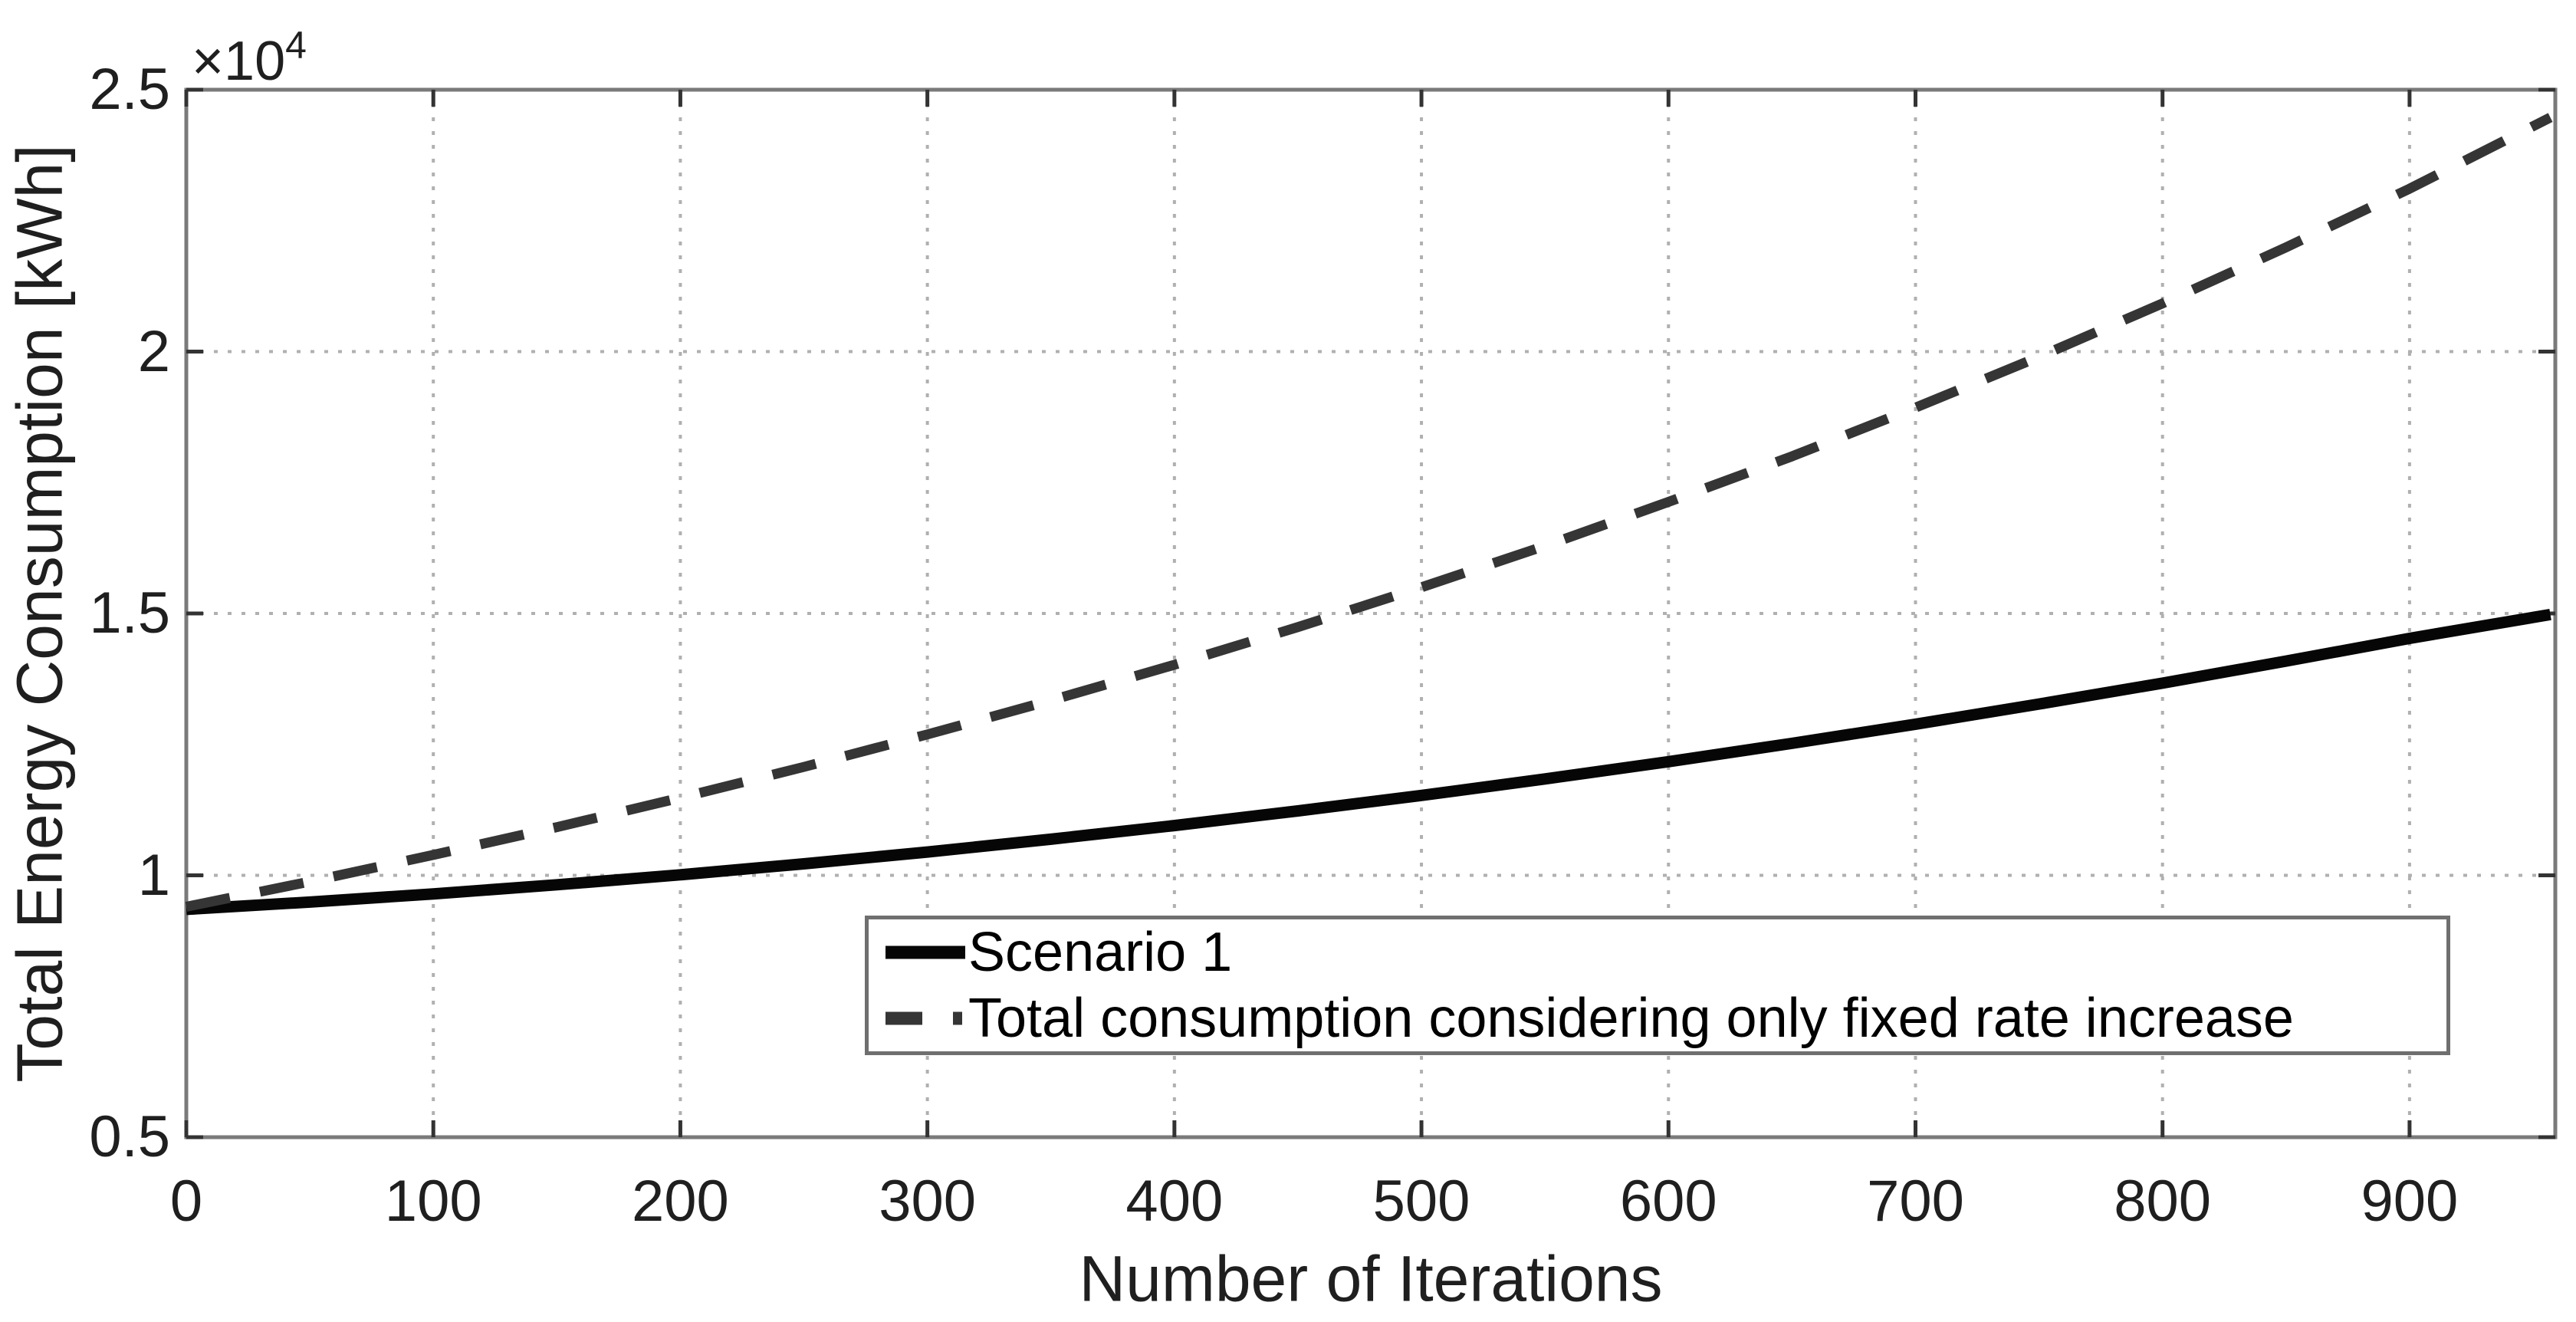  Describe the element at coordinates (1421, 1201) in the screenshot. I see `x-tick-label: 500` at that location.